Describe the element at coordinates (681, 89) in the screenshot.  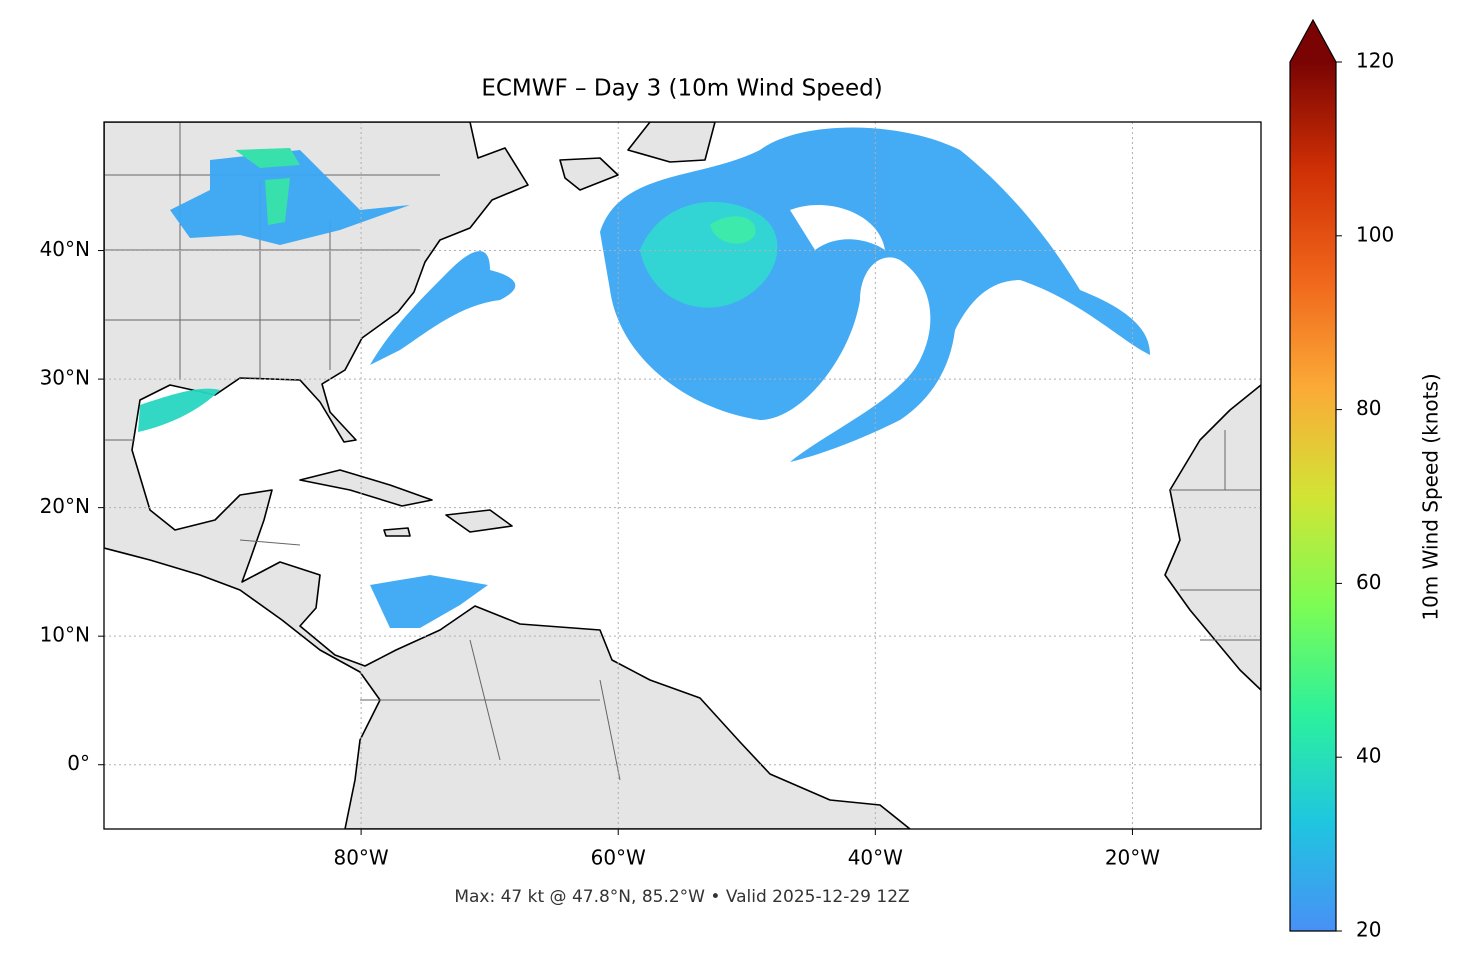
I see `chart-title: ECMWF – Day 3 (10m Wind Speed)` at that location.